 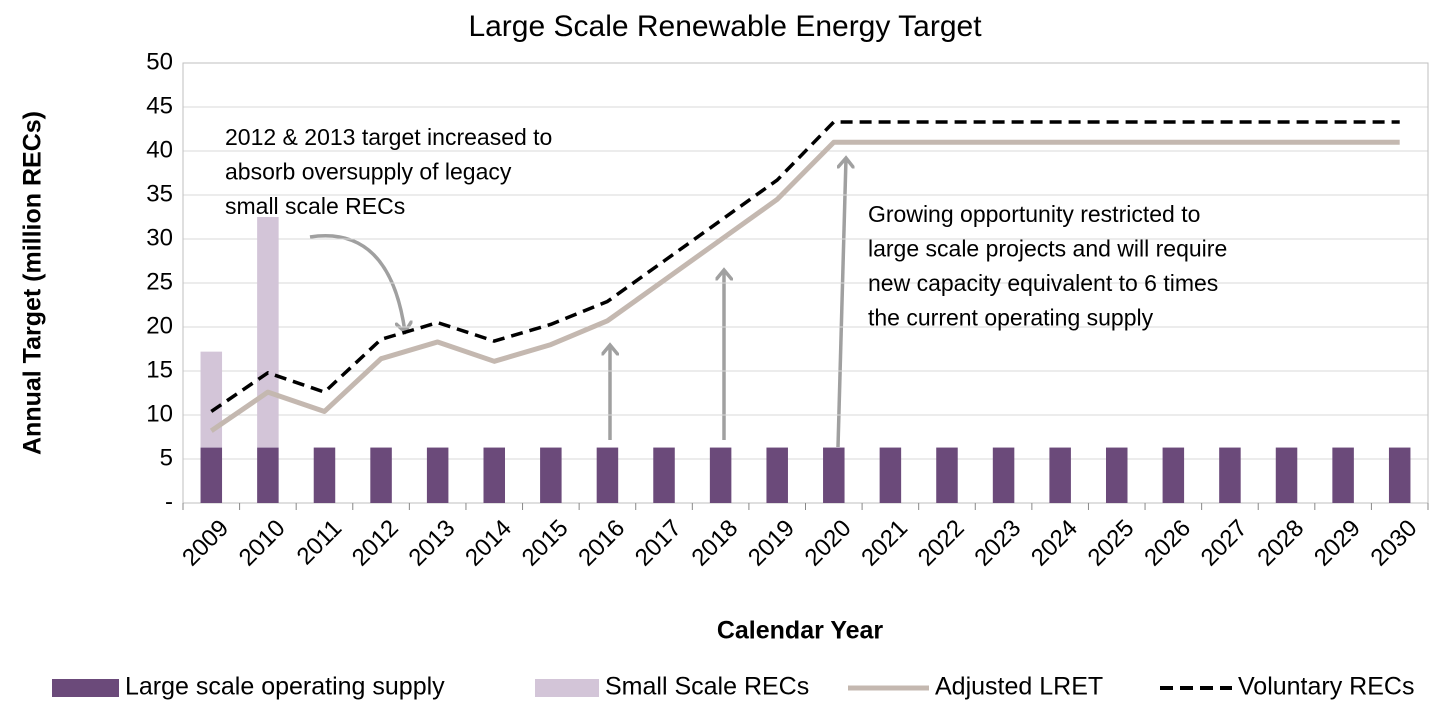 What do you see at coordinates (169, 501) in the screenshot?
I see `y-tick-label: -` at bounding box center [169, 501].